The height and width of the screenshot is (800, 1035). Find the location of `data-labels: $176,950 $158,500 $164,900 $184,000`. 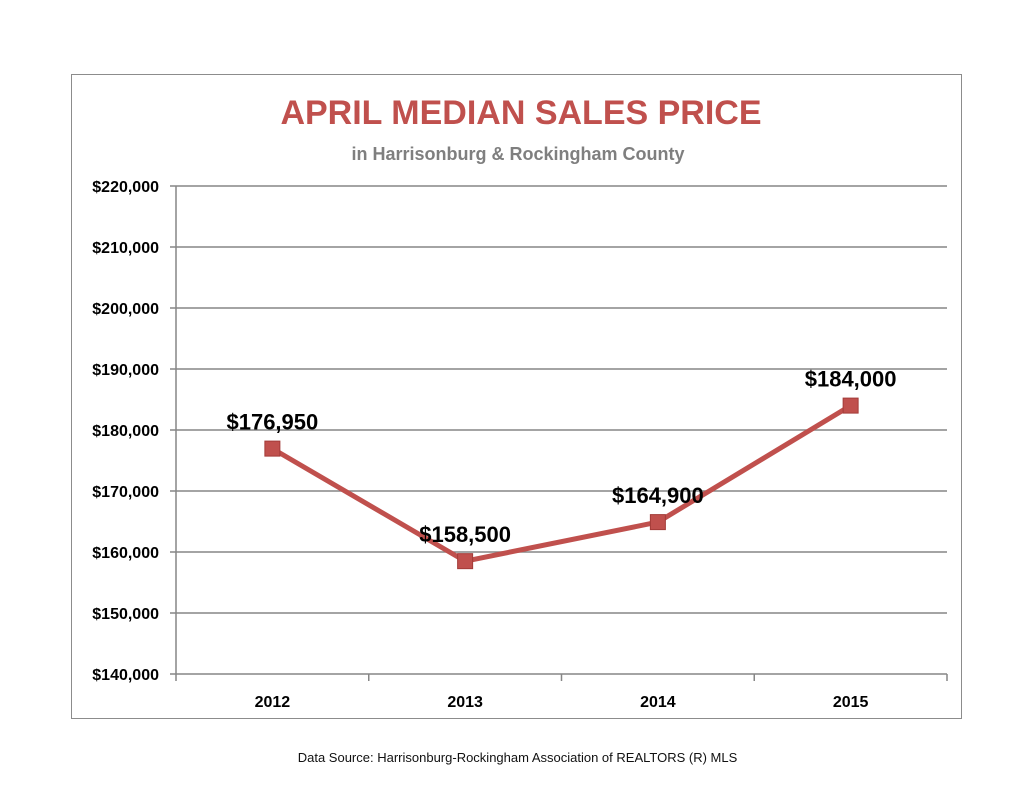

data-labels: $176,950 $158,500 $164,900 $184,000 is located at coordinates (561, 457).